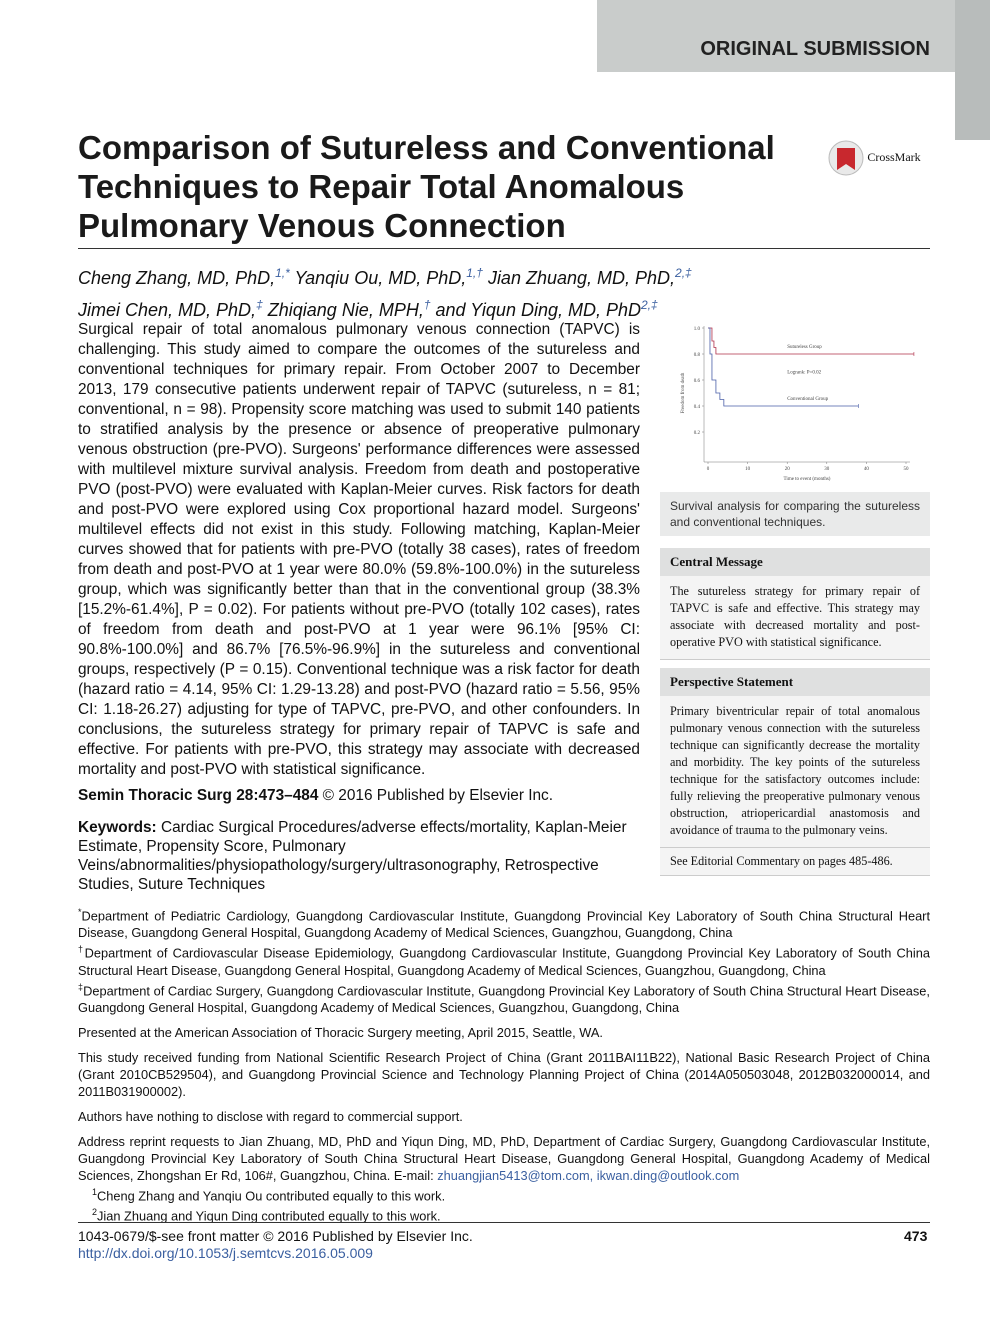 The width and height of the screenshot is (990, 1320). What do you see at coordinates (198, 795) in the screenshot?
I see `journal: Semin Thoracic Surg 28:473–484` at bounding box center [198, 795].